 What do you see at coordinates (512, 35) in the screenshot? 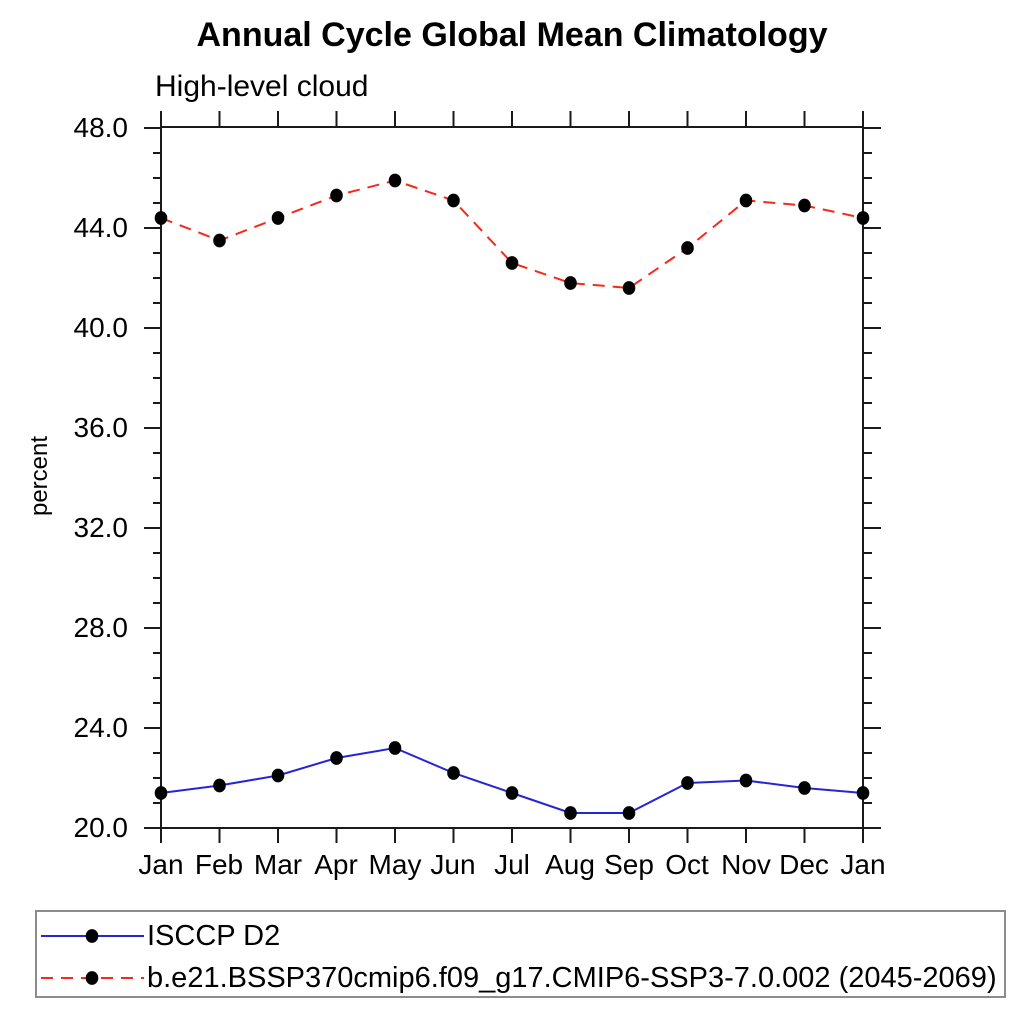
I see `chart-title: Annual Cycle Global Mean Climatology` at bounding box center [512, 35].